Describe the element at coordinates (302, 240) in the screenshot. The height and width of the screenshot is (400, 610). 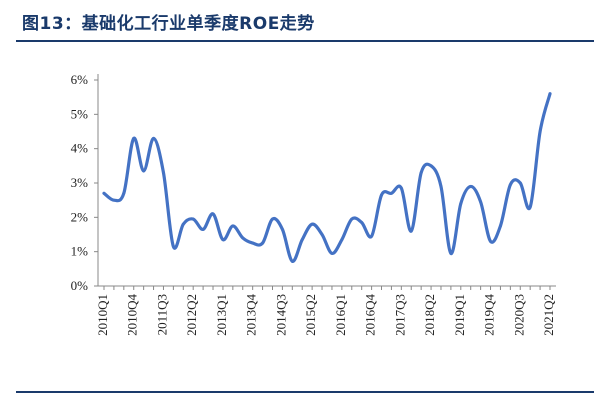
I see `data-point-2015Q1` at that location.